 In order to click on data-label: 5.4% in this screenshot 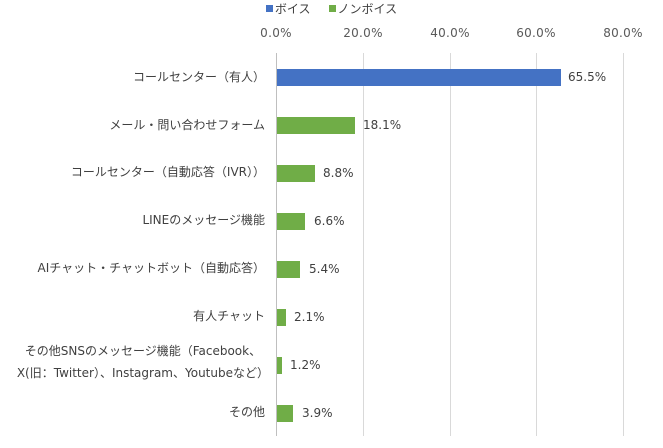, I will do `click(324, 269)`.